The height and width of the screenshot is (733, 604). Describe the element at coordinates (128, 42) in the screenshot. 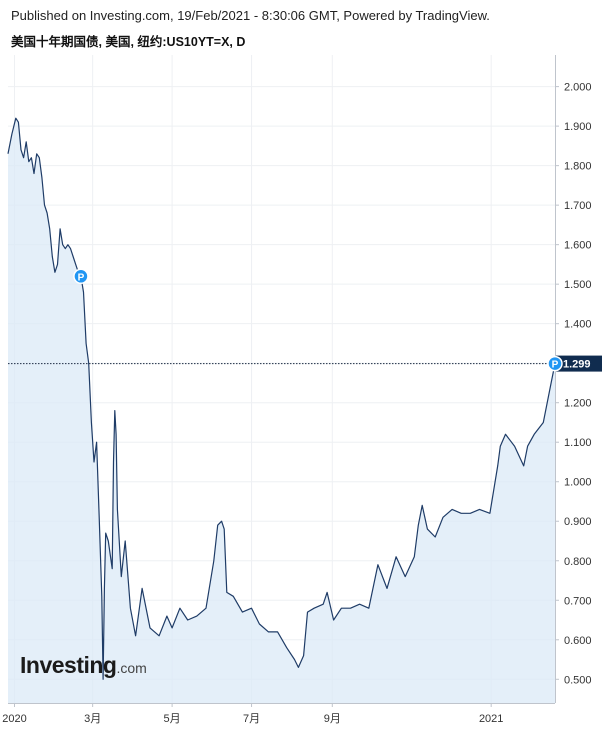

I see `chart-title: 美国十年期国债, 美国, 纽约:US10YT=X, D` at that location.